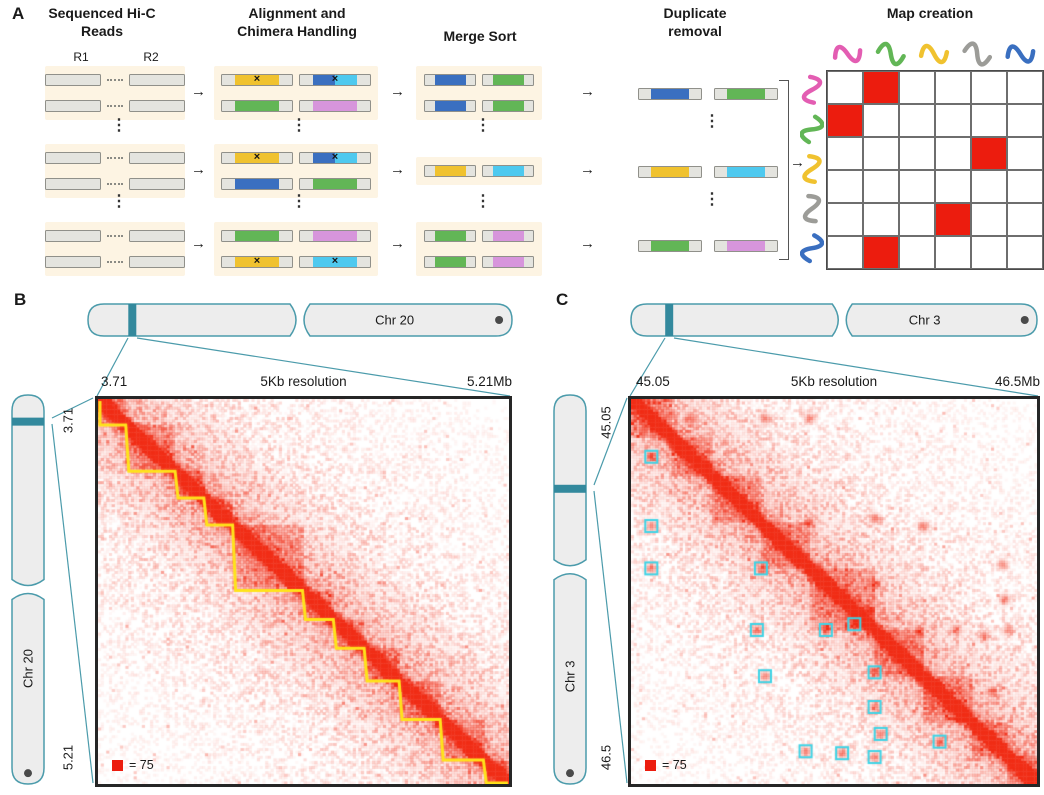 This screenshot has height=795, width=1044. I want to click on map-b-y-top-label: 3.71, so click(68, 420).